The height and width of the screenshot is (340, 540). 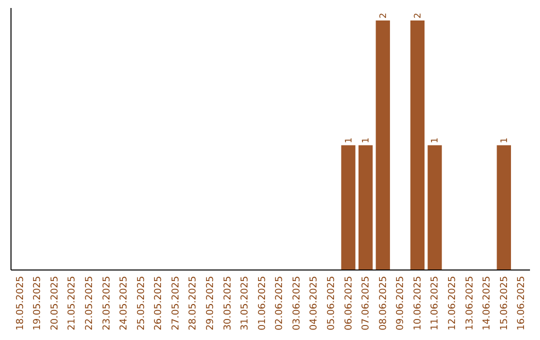 What do you see at coordinates (210, 303) in the screenshot?
I see `x-tick-label: 29.05.2025` at bounding box center [210, 303].